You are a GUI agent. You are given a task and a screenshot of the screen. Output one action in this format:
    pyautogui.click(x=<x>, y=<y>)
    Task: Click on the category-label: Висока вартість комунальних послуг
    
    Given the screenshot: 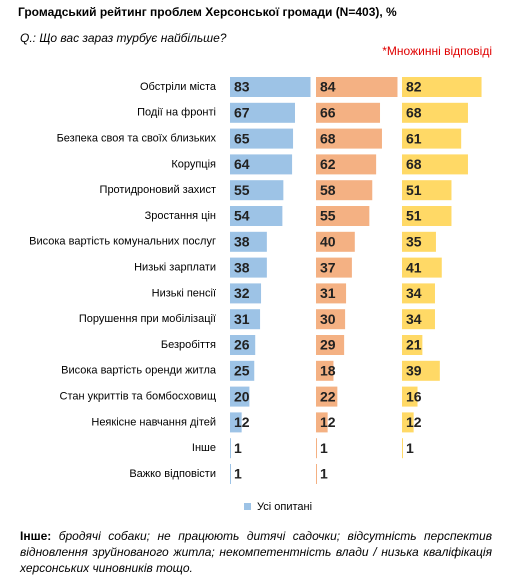 What is the action you would take?
    pyautogui.click(x=122, y=242)
    